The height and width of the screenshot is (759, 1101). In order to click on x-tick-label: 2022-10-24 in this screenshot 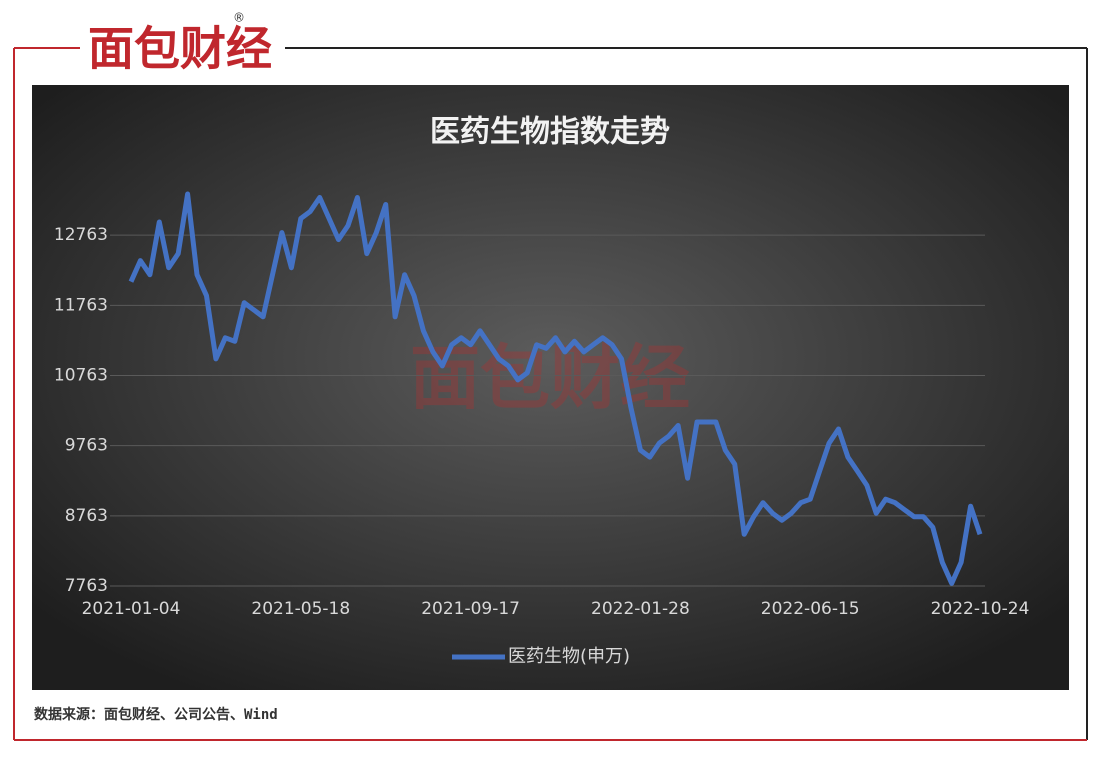, I will do `click(980, 609)`.